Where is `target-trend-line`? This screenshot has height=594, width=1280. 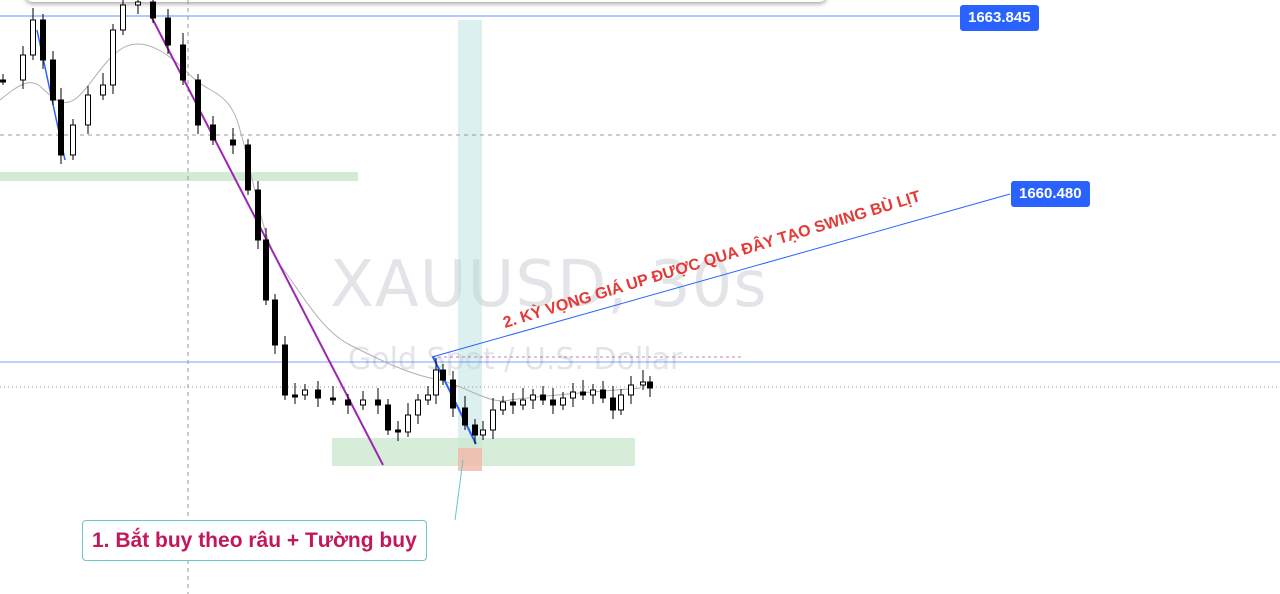
target-trend-line is located at coordinates (721, 275).